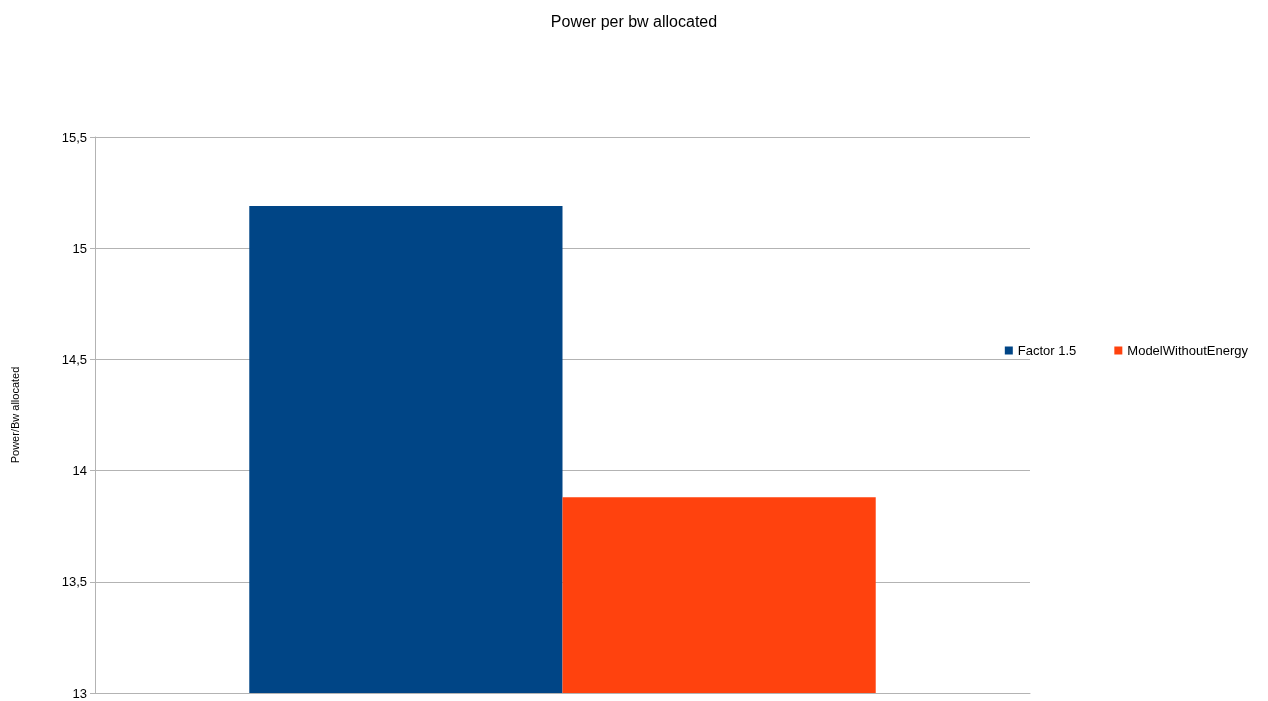  I want to click on y-tick-label: 15, so click(79, 248).